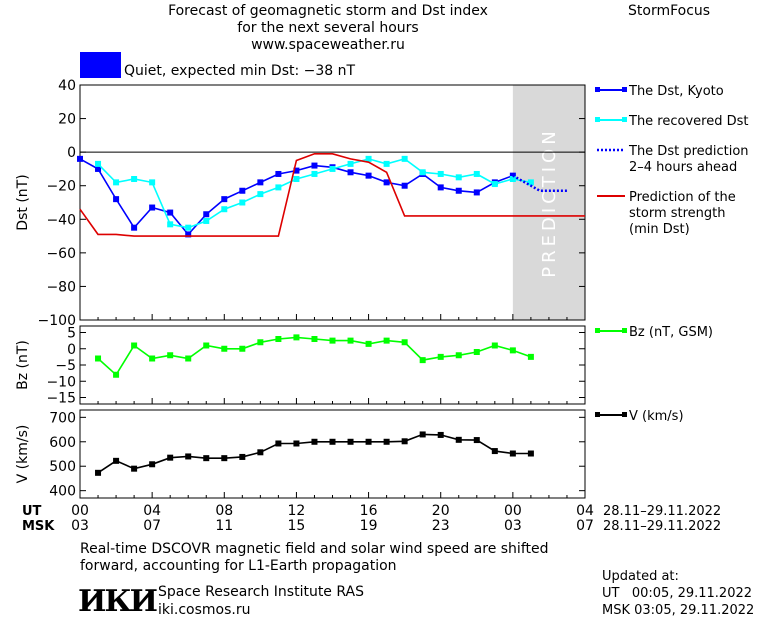 Image resolution: width=760 pixels, height=620 pixels. I want to click on panel-v: 700 600 500 400 V (km/s) V (km/s), so click(349, 454).